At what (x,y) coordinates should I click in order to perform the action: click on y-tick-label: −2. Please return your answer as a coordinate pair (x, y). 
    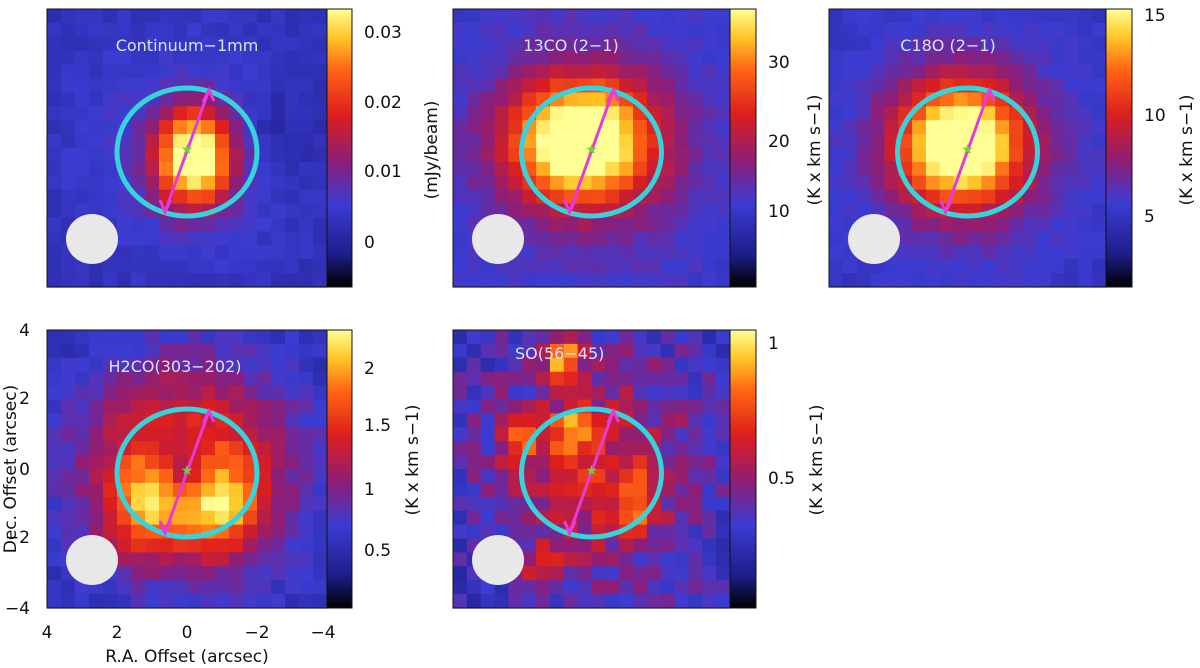
    Looking at the image, I should click on (17, 538).